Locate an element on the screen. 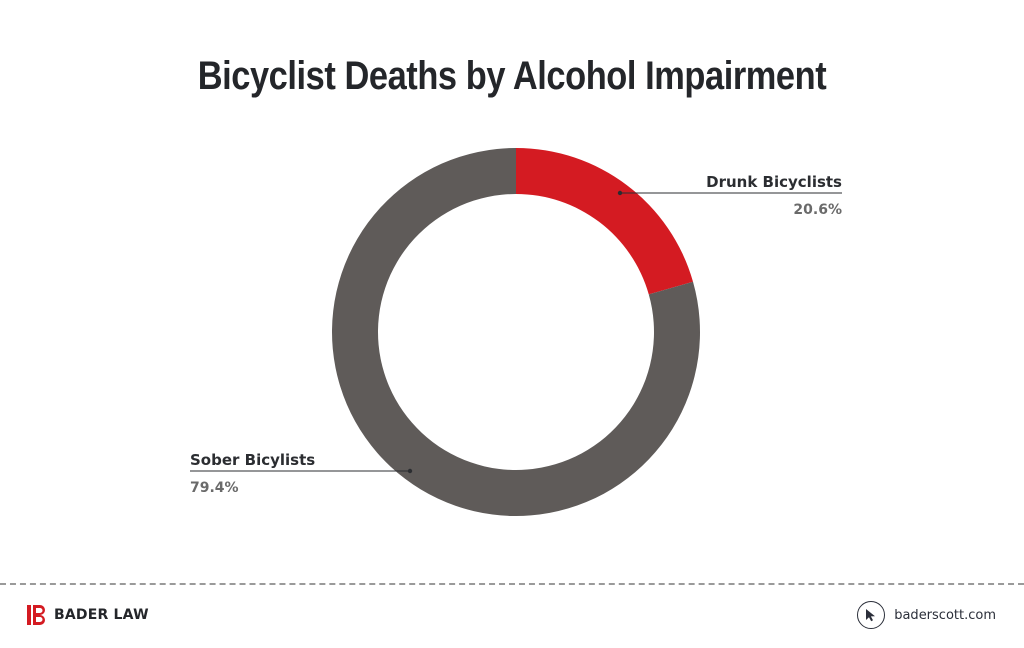  leader-dot-sober-bicylists is located at coordinates (410, 471).